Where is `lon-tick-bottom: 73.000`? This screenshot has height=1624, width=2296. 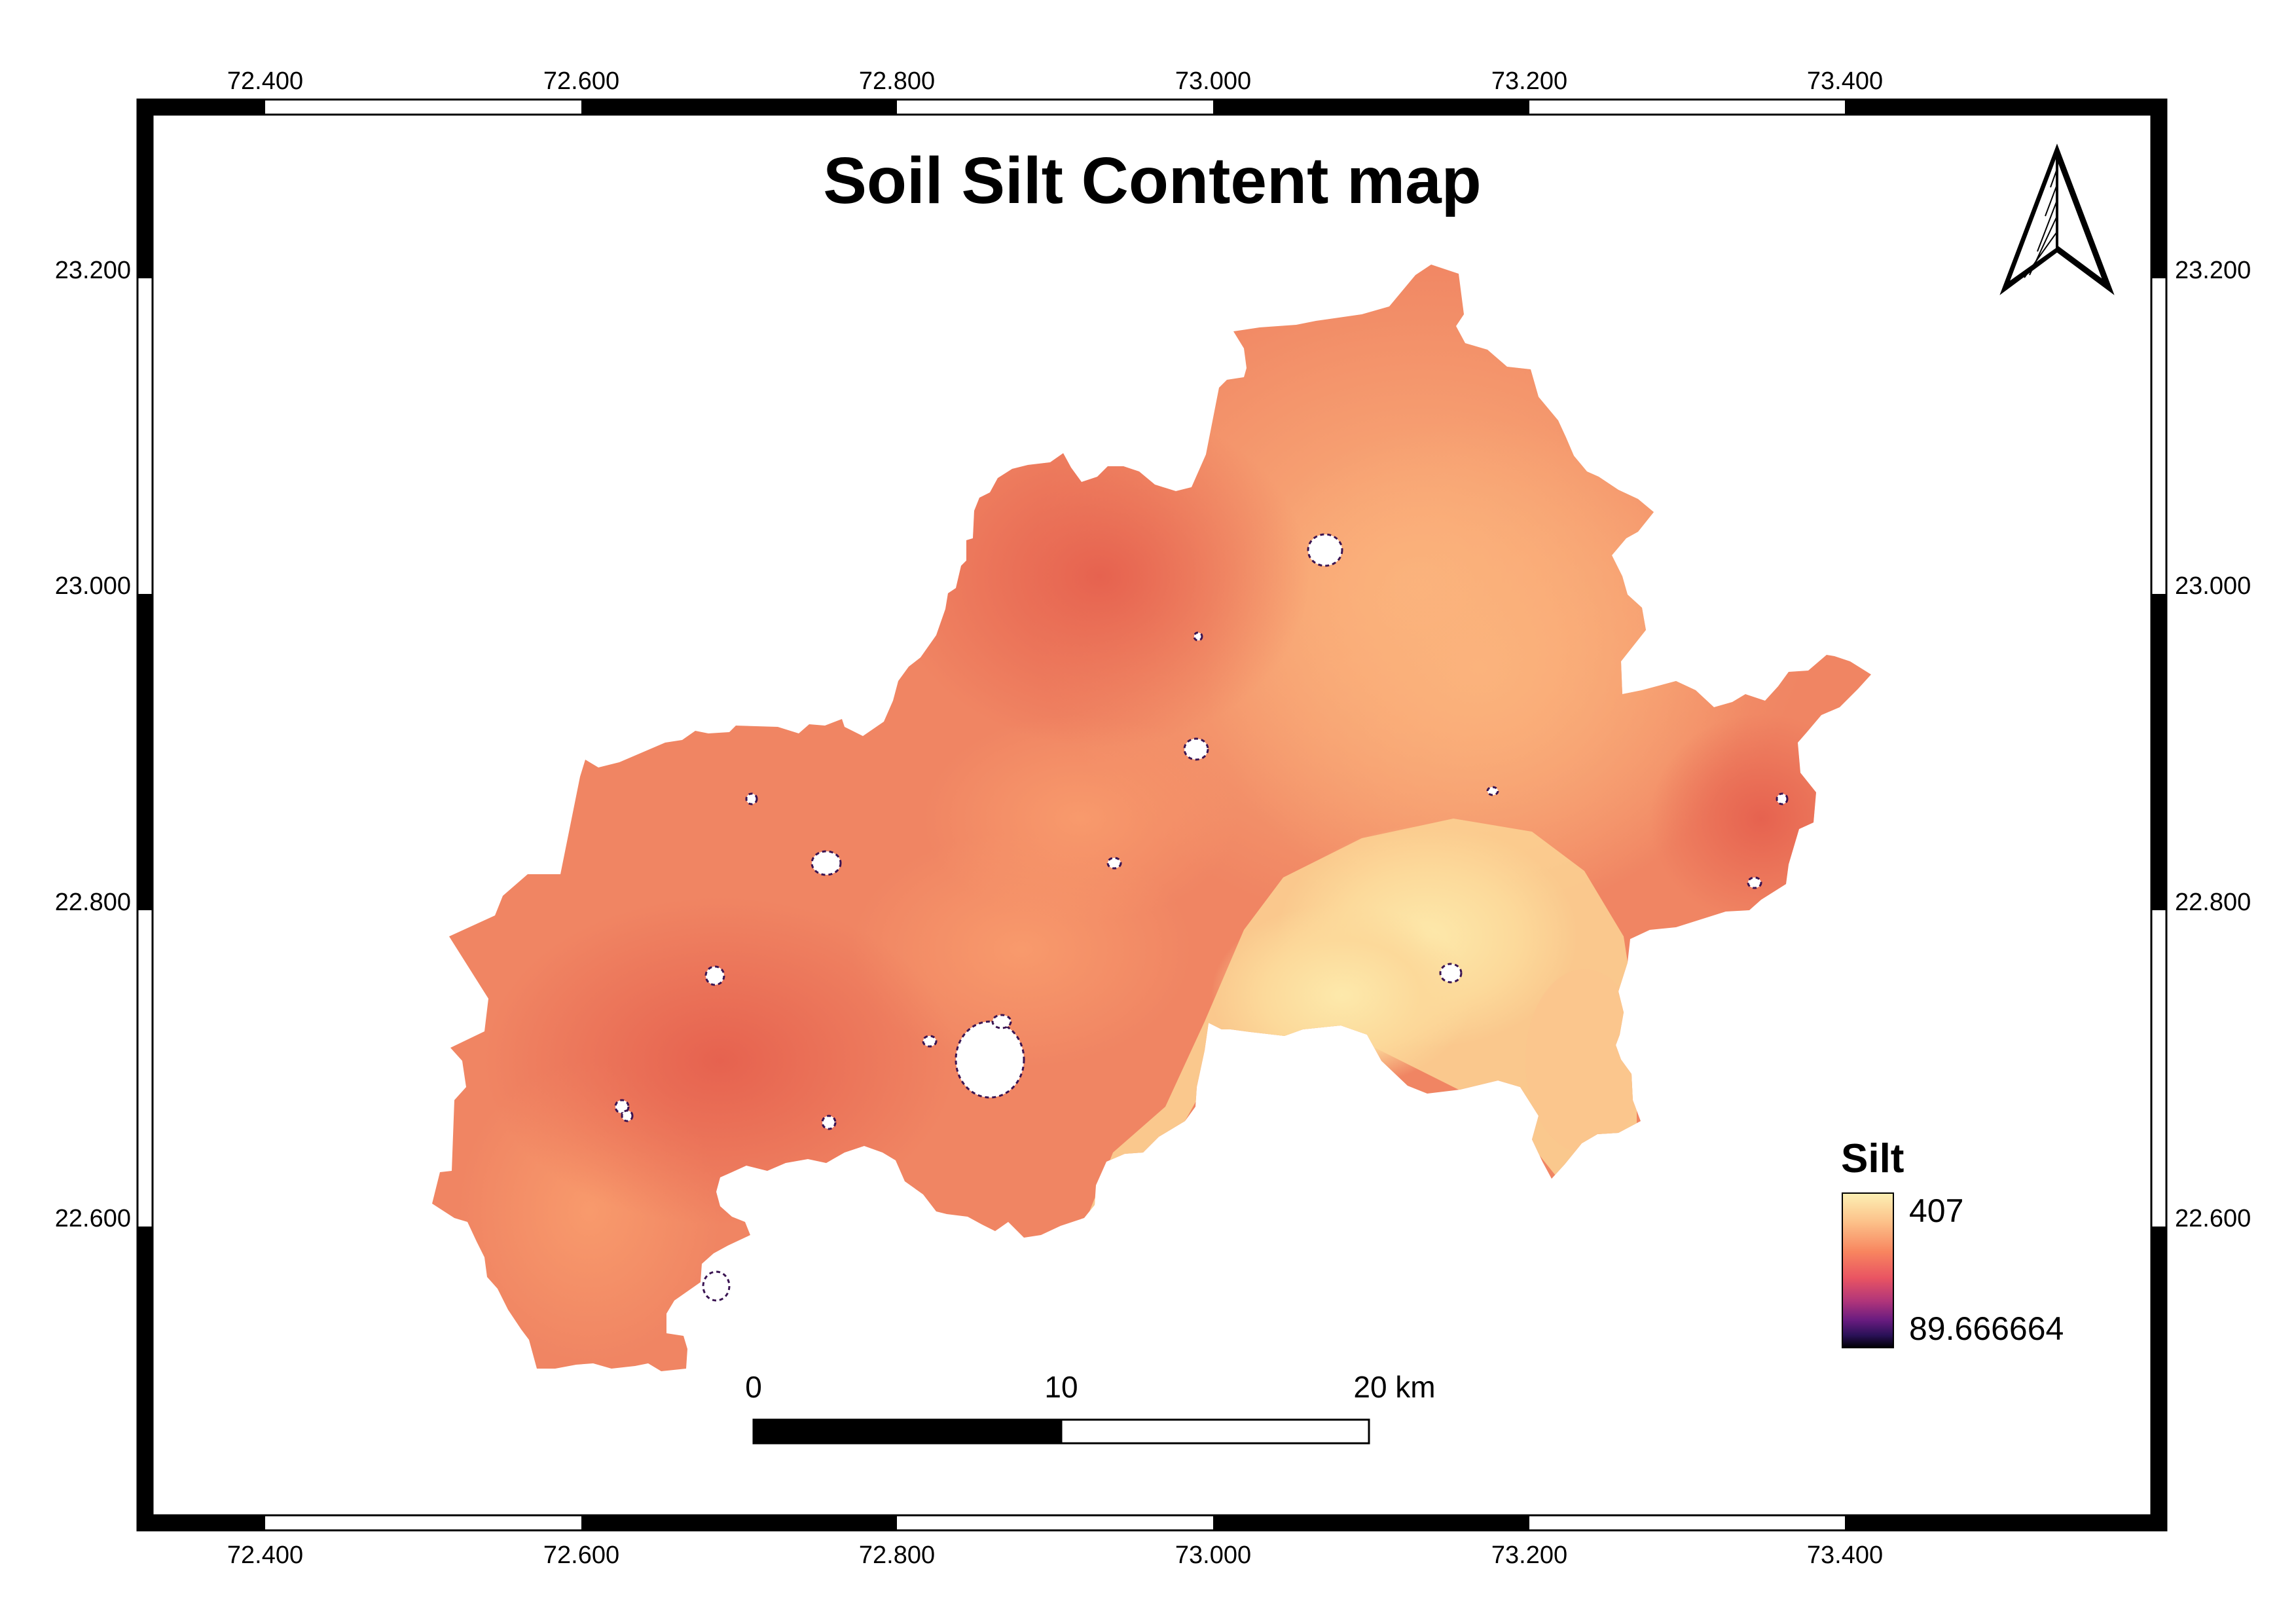 lon-tick-bottom: 73.000 is located at coordinates (1213, 1555).